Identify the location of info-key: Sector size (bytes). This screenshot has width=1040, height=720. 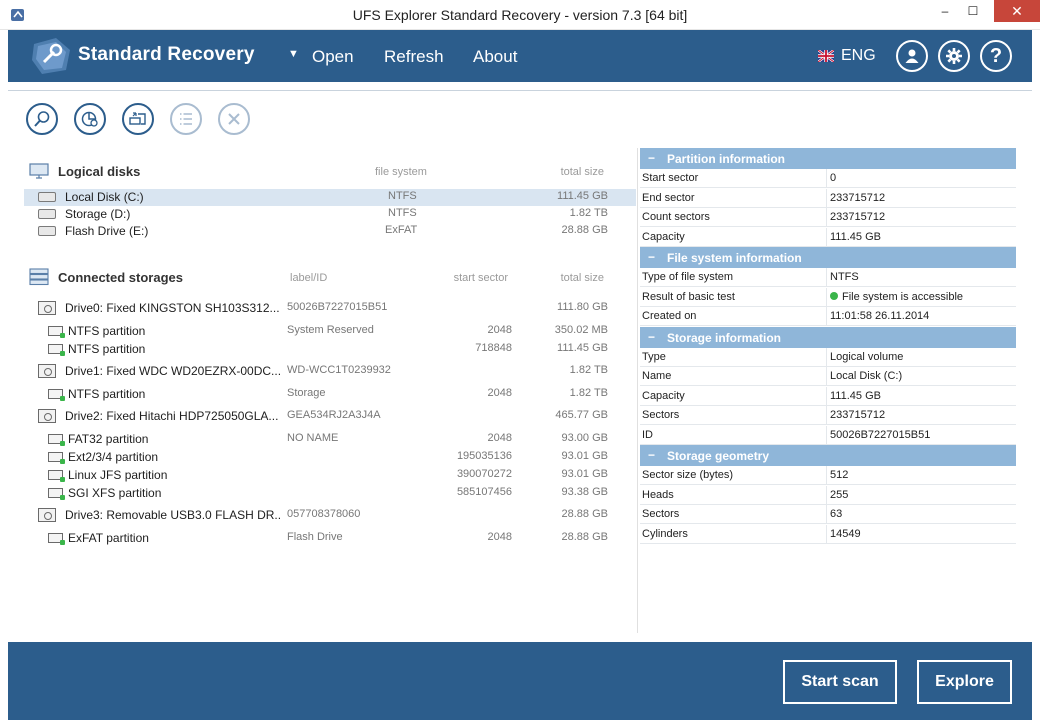
(688, 475).